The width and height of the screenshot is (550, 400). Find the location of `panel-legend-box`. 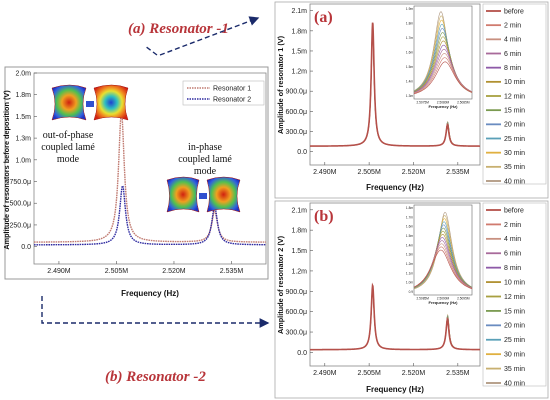

panel-legend-box is located at coordinates (514, 294).